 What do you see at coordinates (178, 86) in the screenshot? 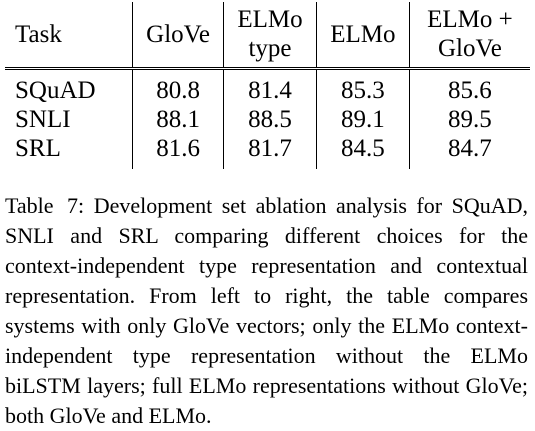
I see `cell-glove: 80.8` at bounding box center [178, 86].